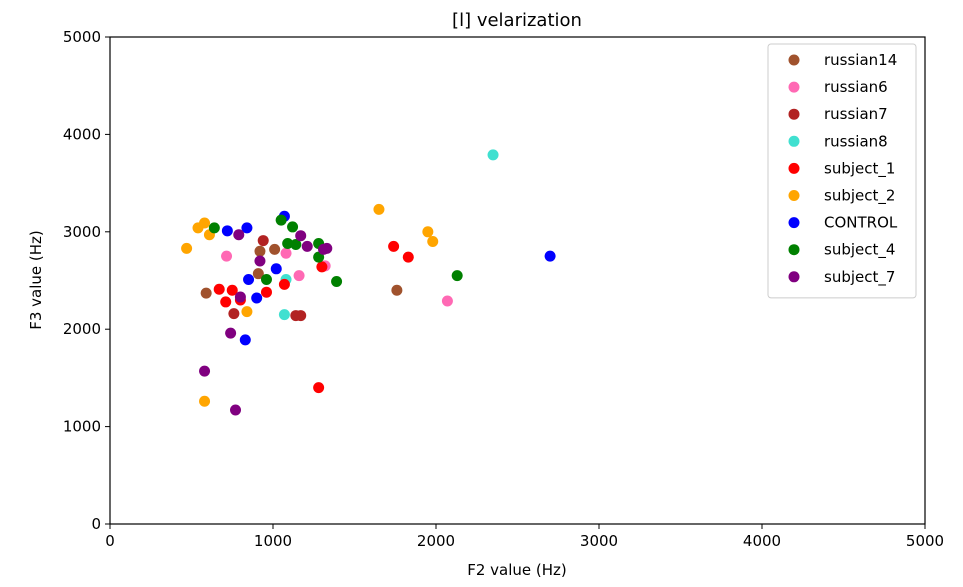 The image size is (963, 587). Describe the element at coordinates (86, 280) in the screenshot. I see `y-axis: 0 1000 2000 3000 4000 5000` at that location.